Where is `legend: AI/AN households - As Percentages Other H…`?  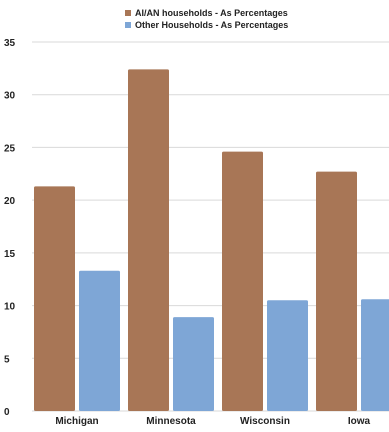 legend: AI/AN households - As Percentages Other H… is located at coordinates (206, 19).